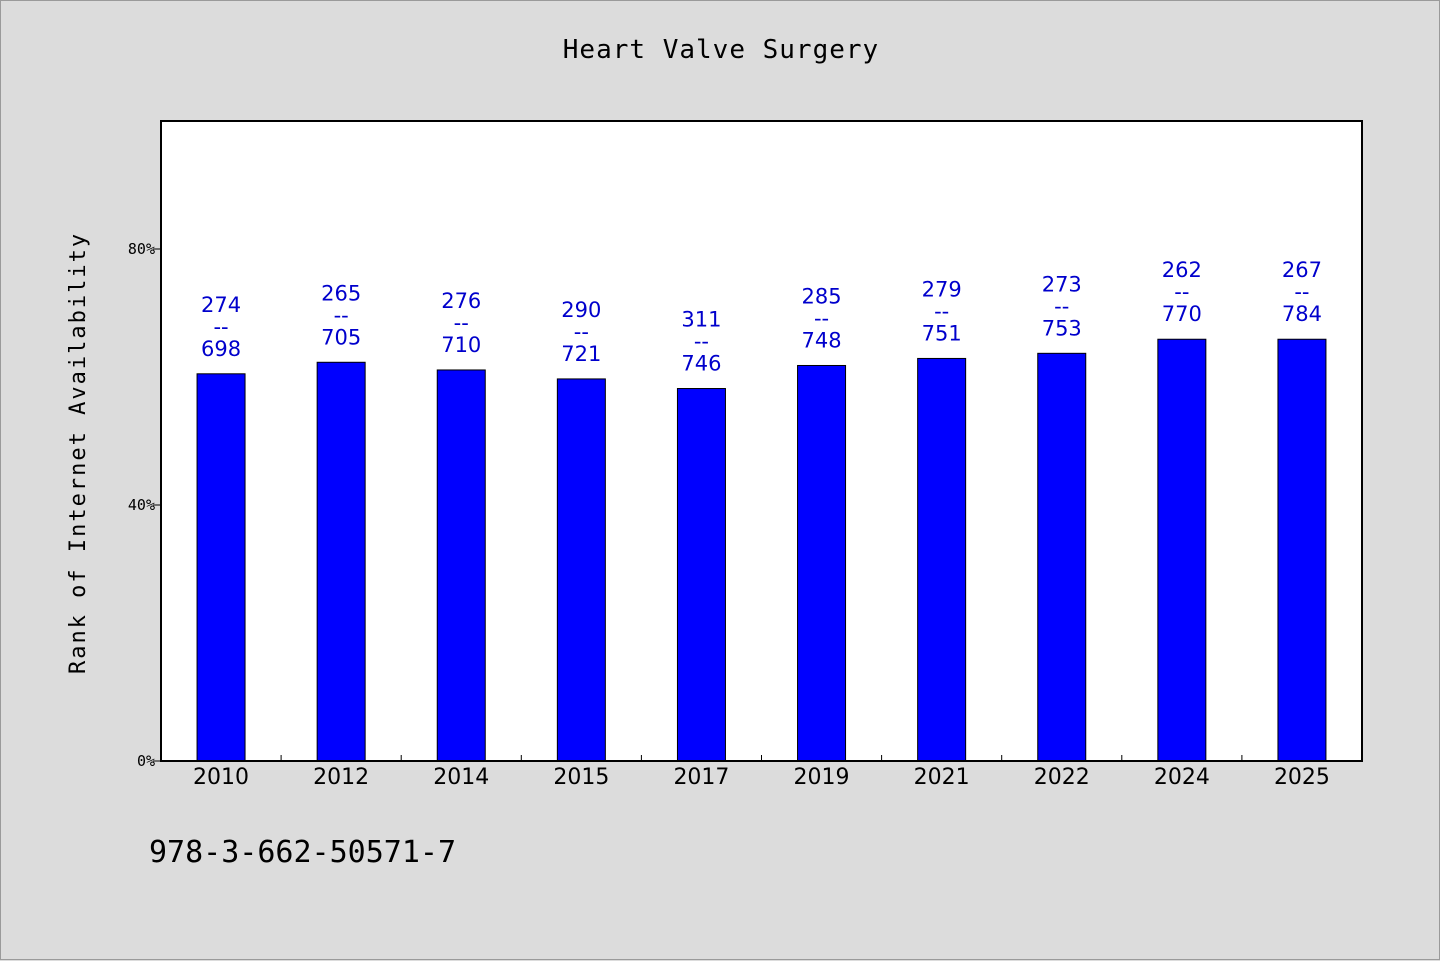 The width and height of the screenshot is (1440, 961). What do you see at coordinates (822, 563) in the screenshot?
I see `bar-2019` at bounding box center [822, 563].